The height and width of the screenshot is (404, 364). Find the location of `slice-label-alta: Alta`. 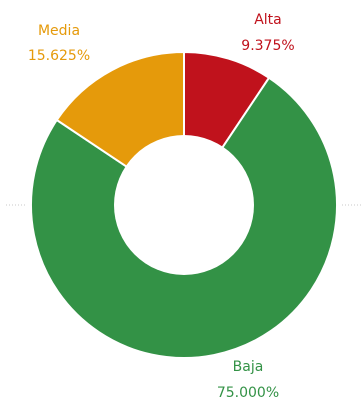

slice-label-alta: Alta is located at coordinates (268, 20).